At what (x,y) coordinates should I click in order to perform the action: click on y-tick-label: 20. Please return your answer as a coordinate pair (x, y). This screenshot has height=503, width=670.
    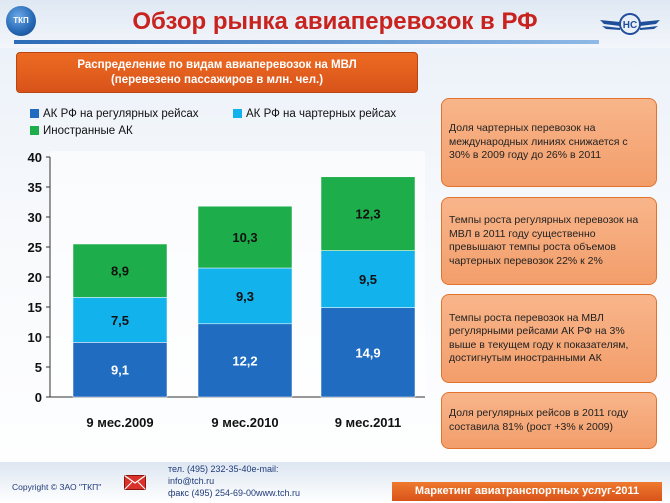
    Looking at the image, I should click on (35, 277).